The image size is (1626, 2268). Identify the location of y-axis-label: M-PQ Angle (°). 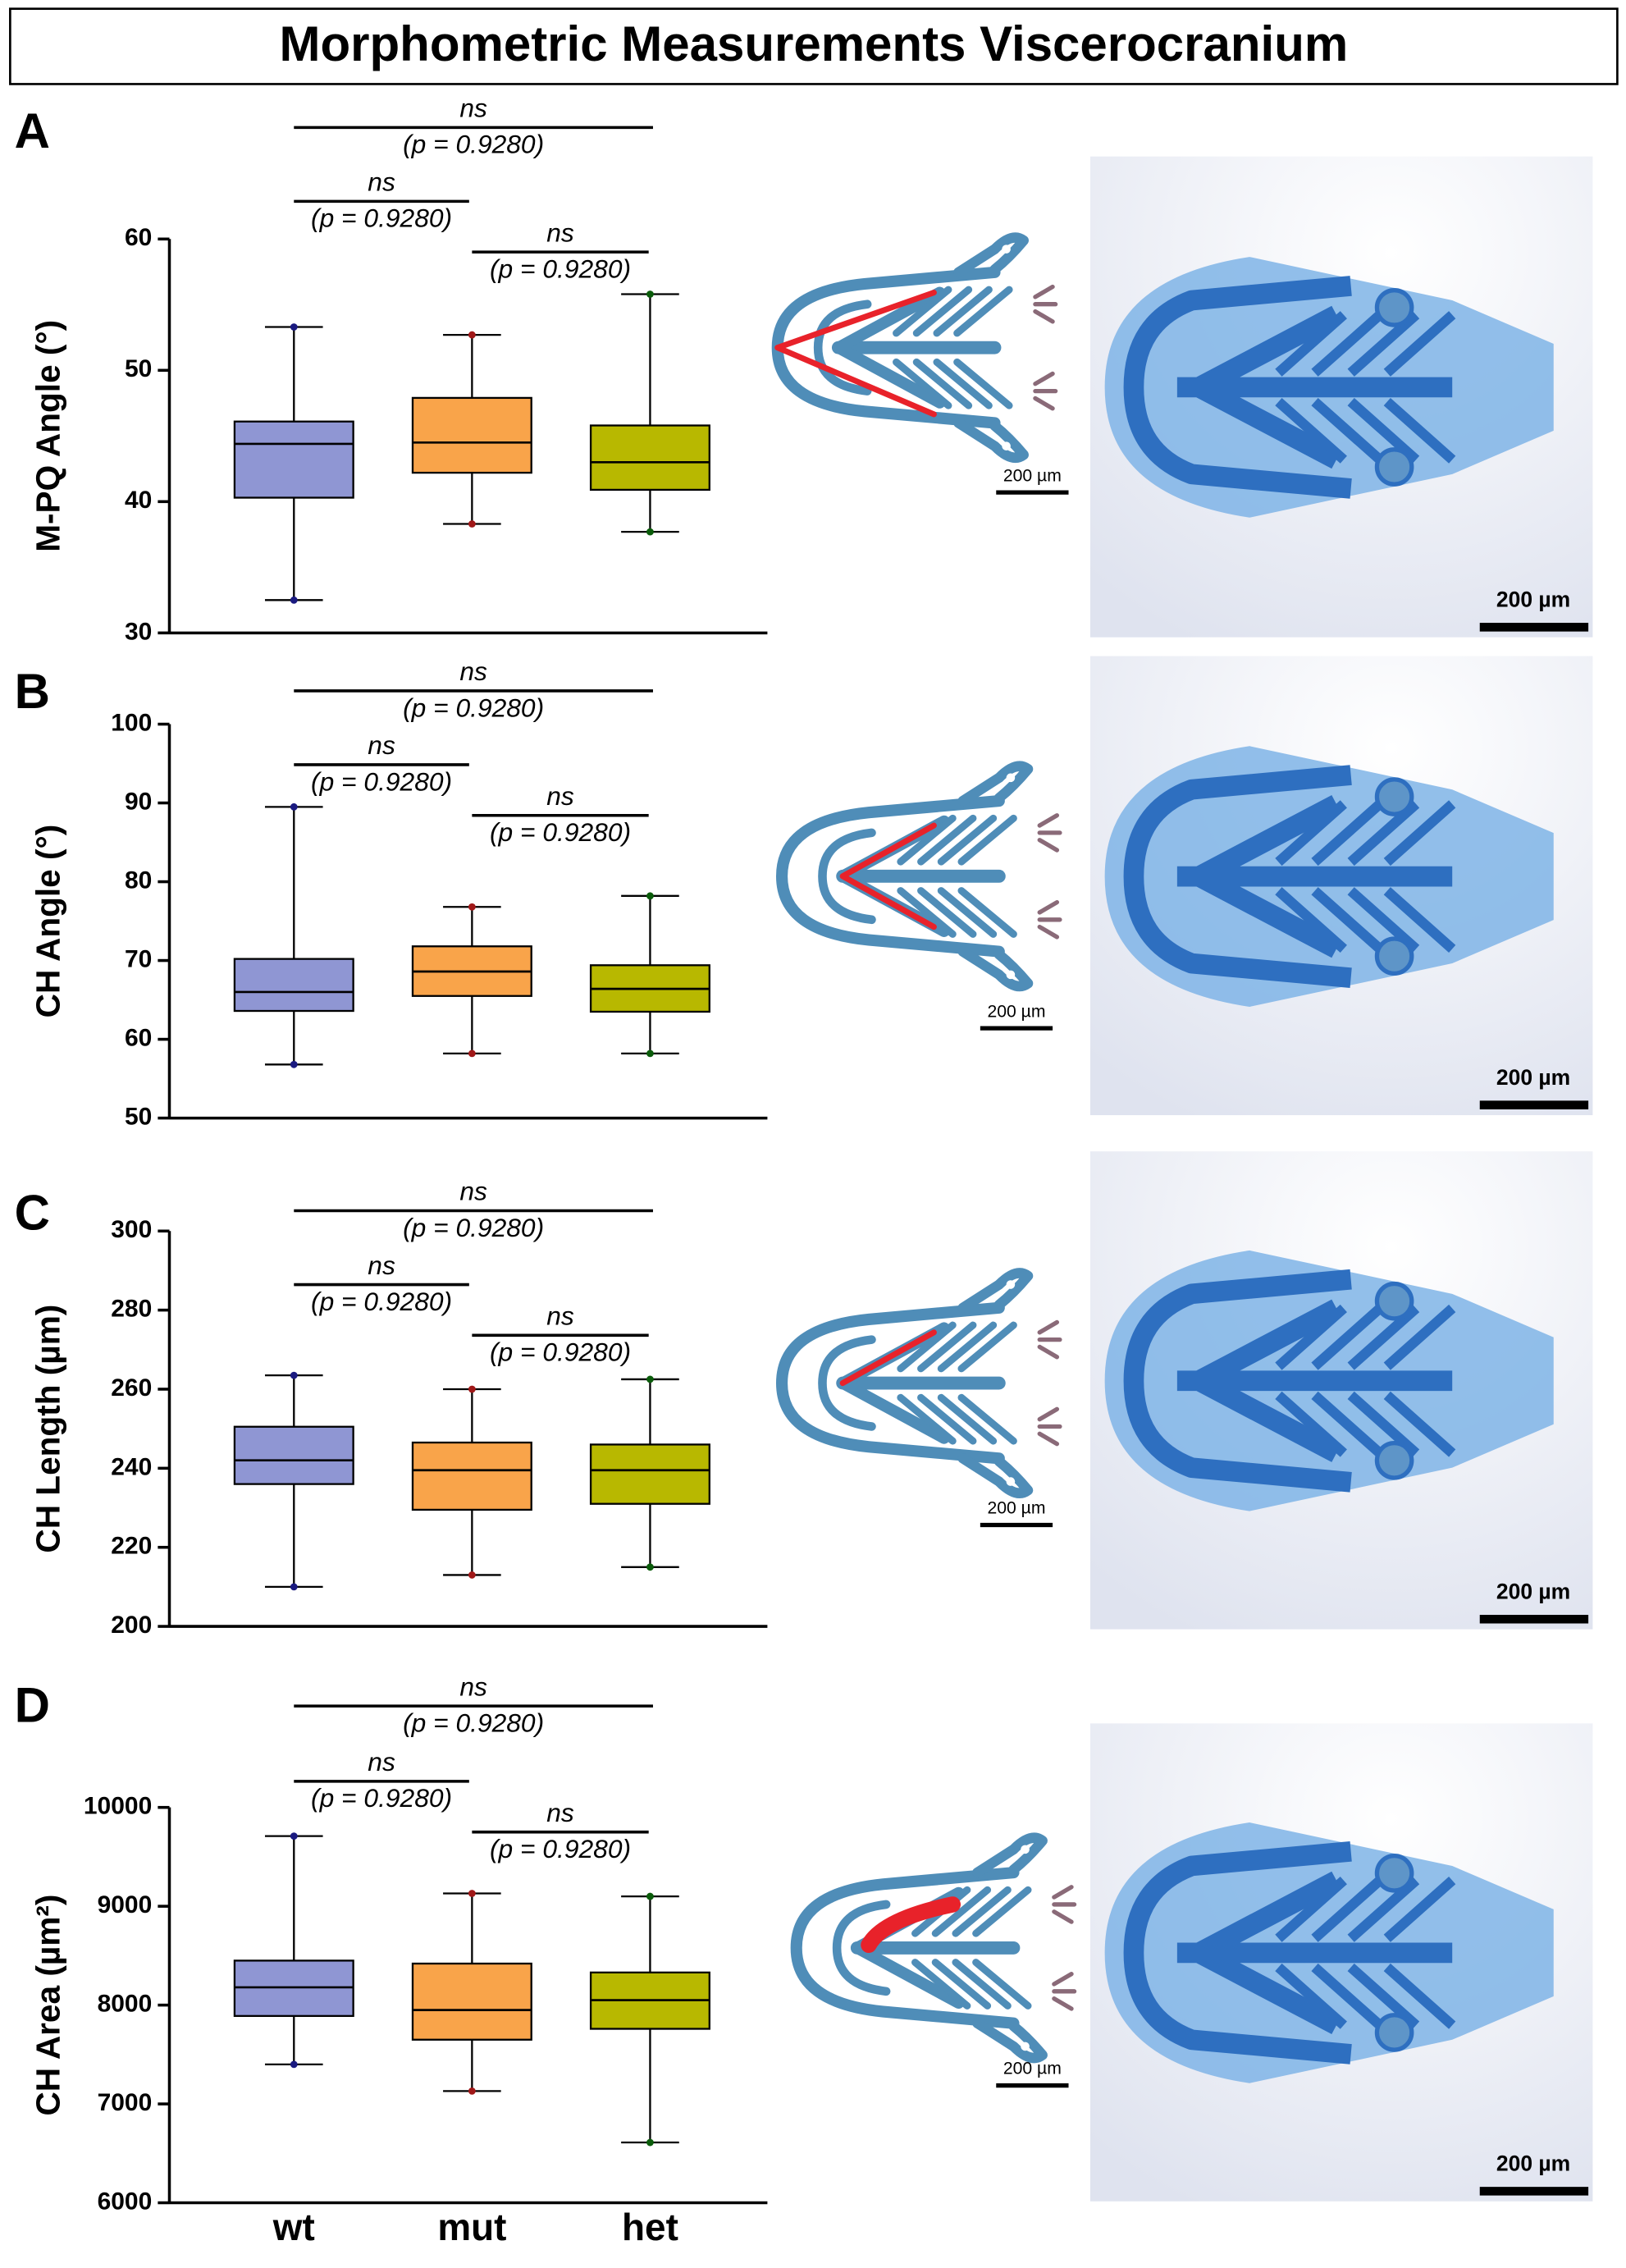
(47, 436).